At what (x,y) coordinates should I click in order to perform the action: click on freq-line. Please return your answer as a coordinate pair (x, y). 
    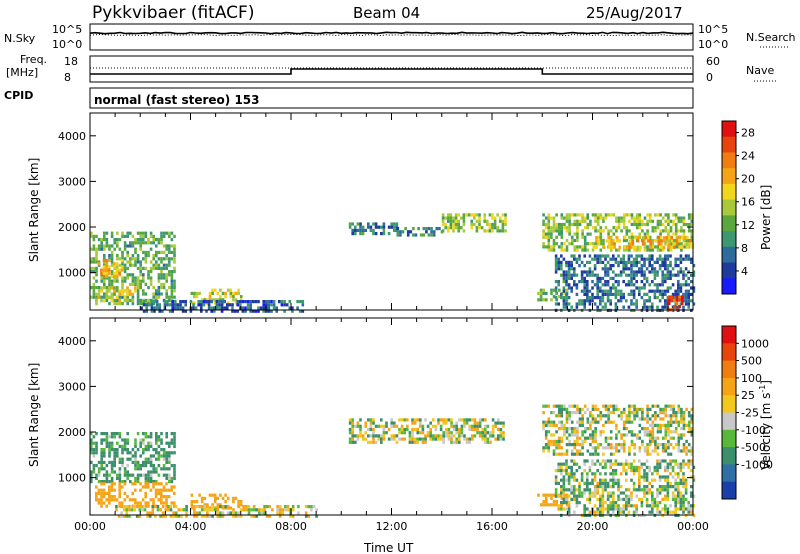
    Looking at the image, I should click on (391, 71).